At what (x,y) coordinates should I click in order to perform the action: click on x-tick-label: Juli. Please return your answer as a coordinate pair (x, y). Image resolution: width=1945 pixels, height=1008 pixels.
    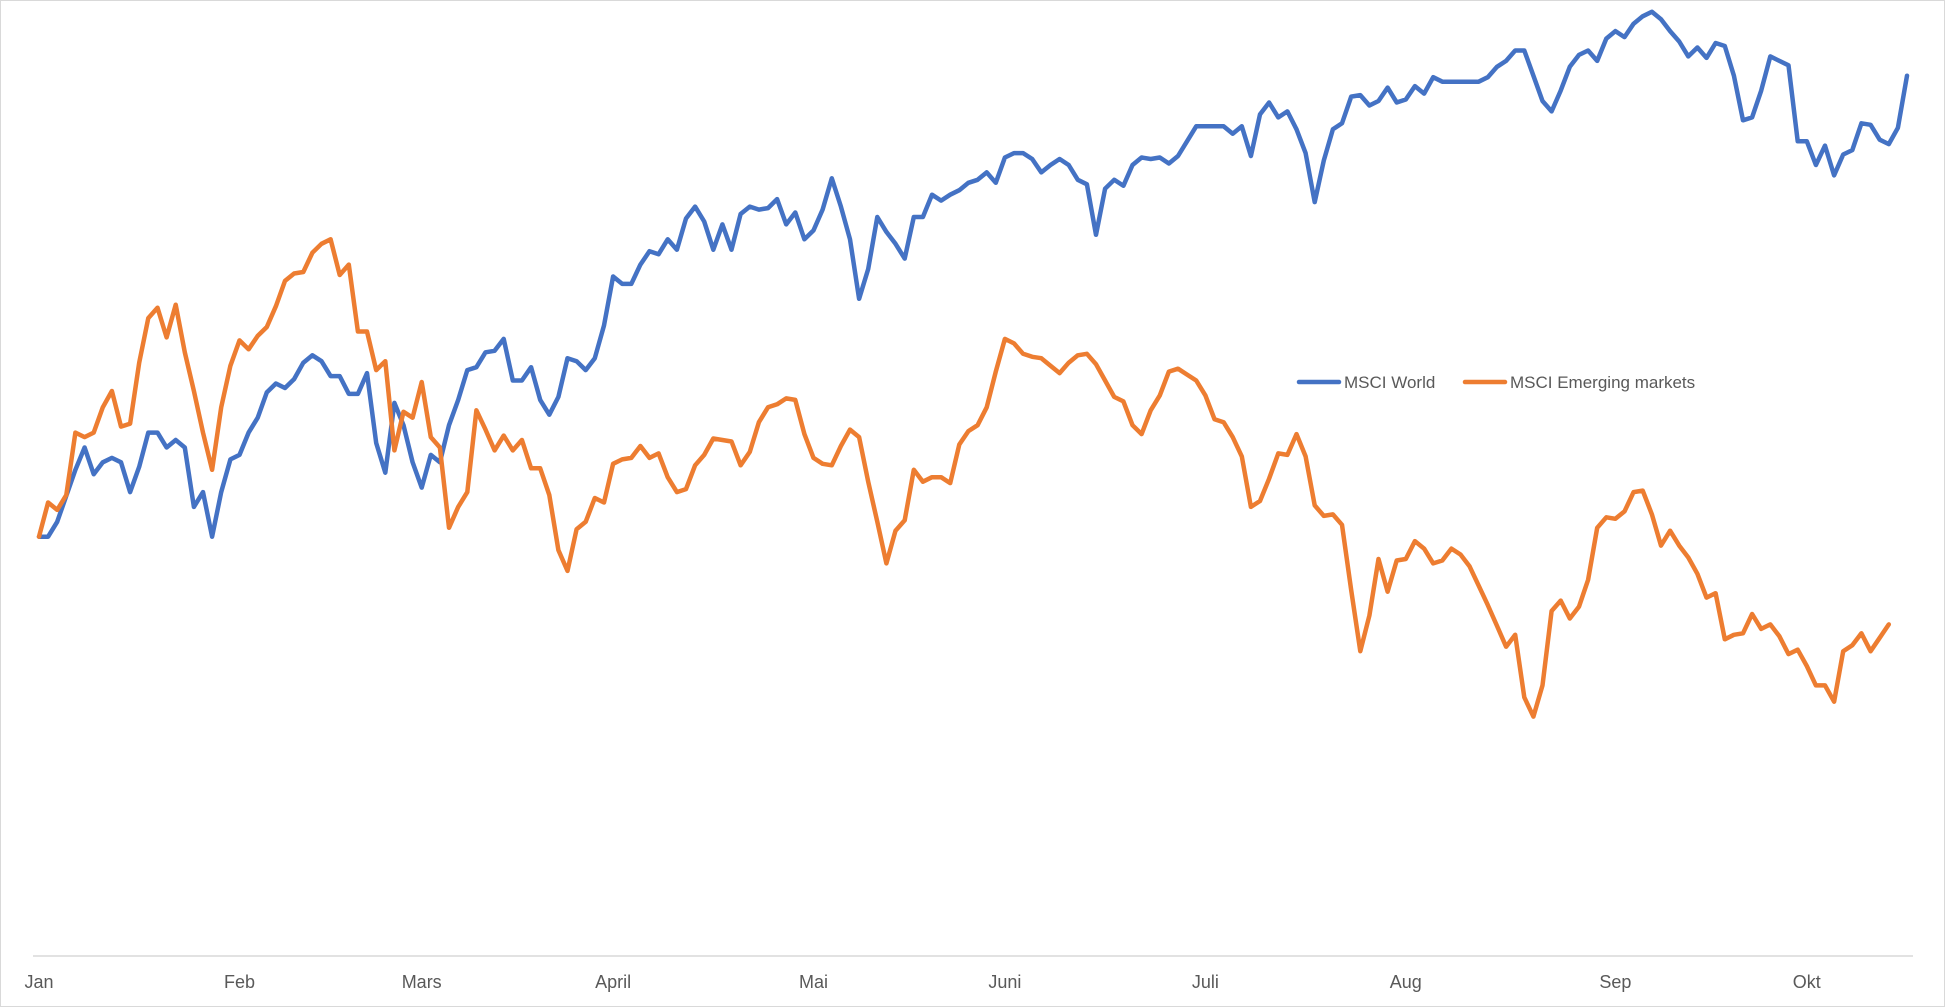
    Looking at the image, I should click on (1205, 982).